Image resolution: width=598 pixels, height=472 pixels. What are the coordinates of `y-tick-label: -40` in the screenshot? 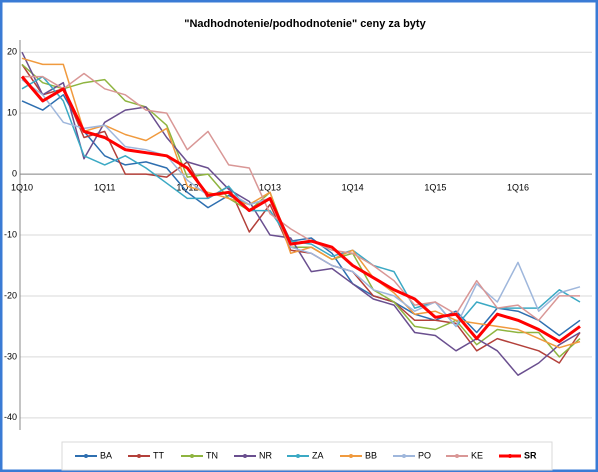 It's located at (10, 417).